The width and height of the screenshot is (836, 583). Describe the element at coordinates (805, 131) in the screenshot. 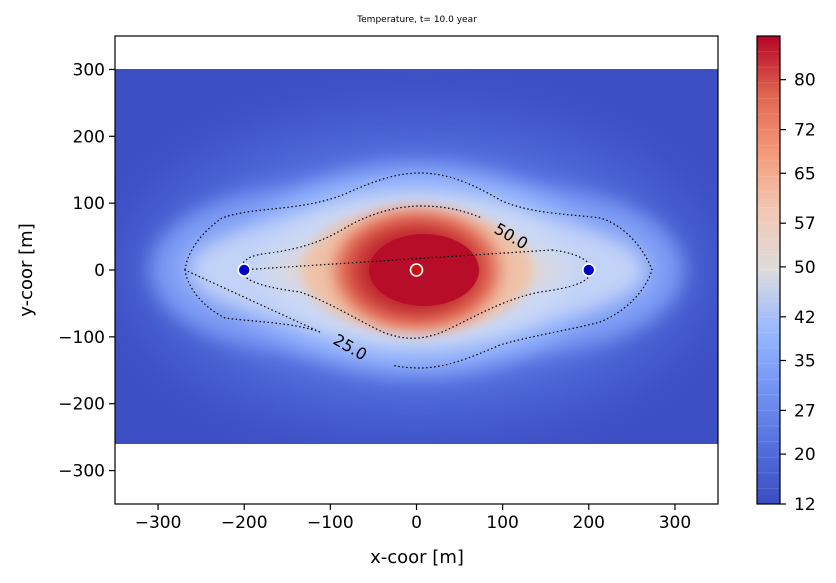

I see `colorbar-tick-label: 72` at that location.